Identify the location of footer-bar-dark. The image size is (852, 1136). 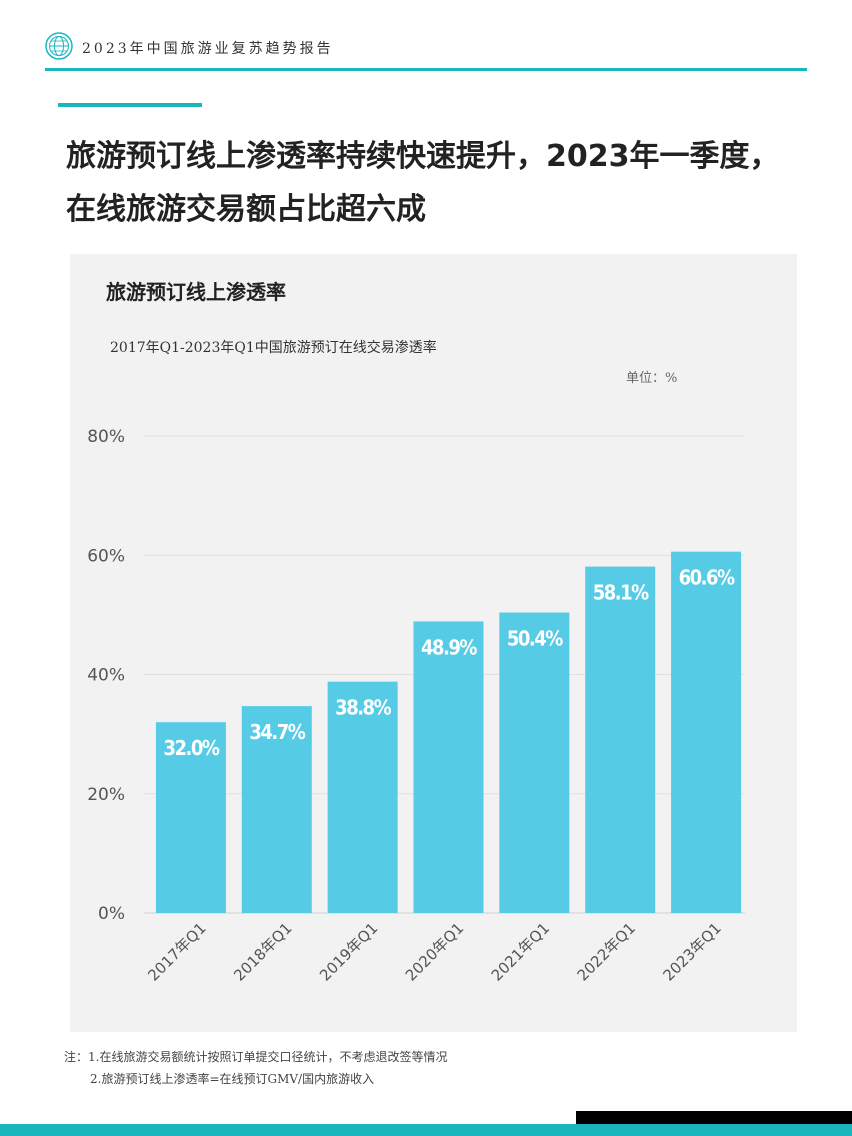
(714, 1117).